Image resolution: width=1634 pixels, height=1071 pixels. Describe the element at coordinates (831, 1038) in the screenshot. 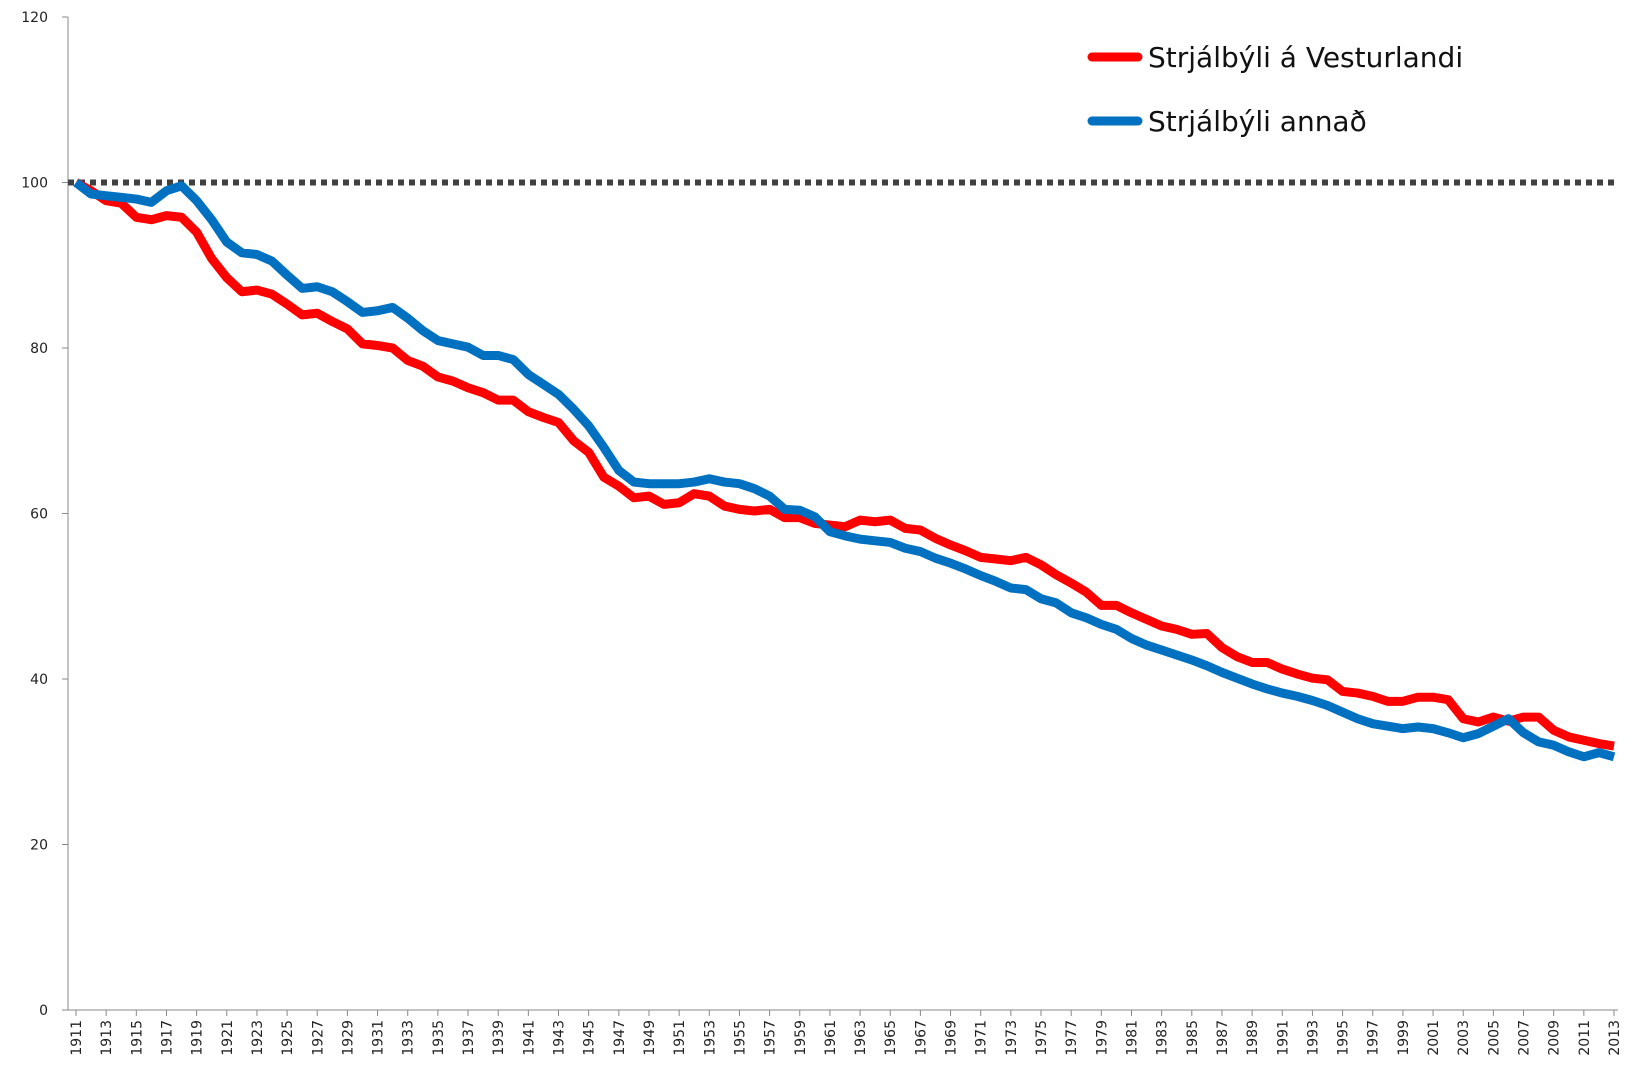

I see `x-tick-label: 1961` at that location.